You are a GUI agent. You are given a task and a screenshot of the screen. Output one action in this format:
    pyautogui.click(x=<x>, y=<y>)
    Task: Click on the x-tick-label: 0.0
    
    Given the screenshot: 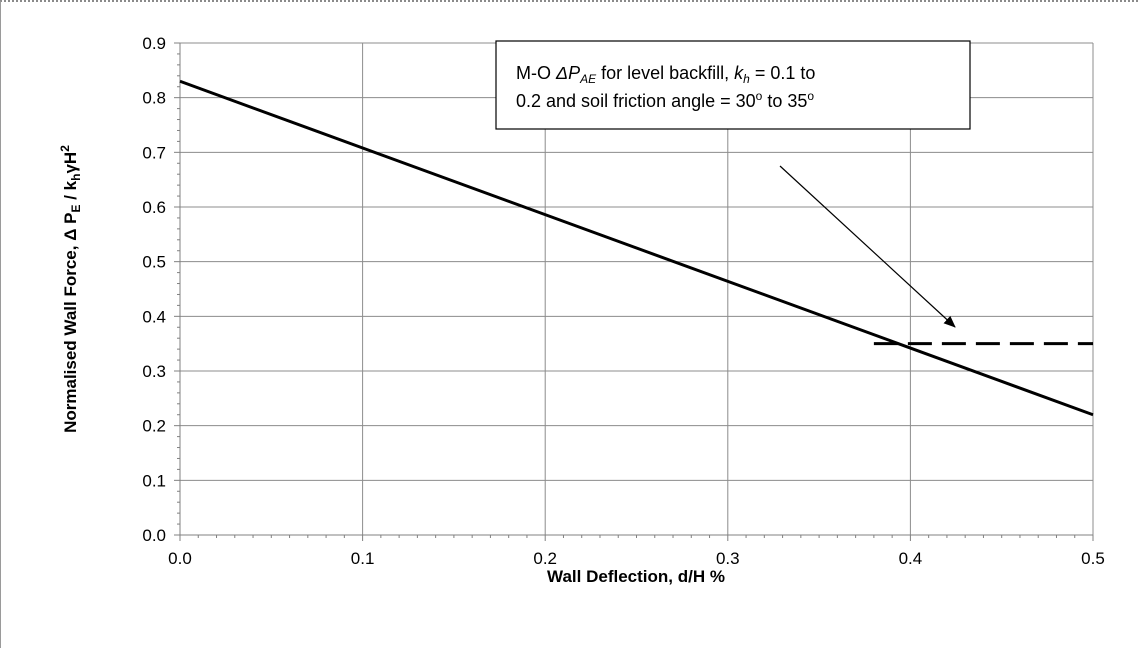 What is the action you would take?
    pyautogui.click(x=180, y=558)
    